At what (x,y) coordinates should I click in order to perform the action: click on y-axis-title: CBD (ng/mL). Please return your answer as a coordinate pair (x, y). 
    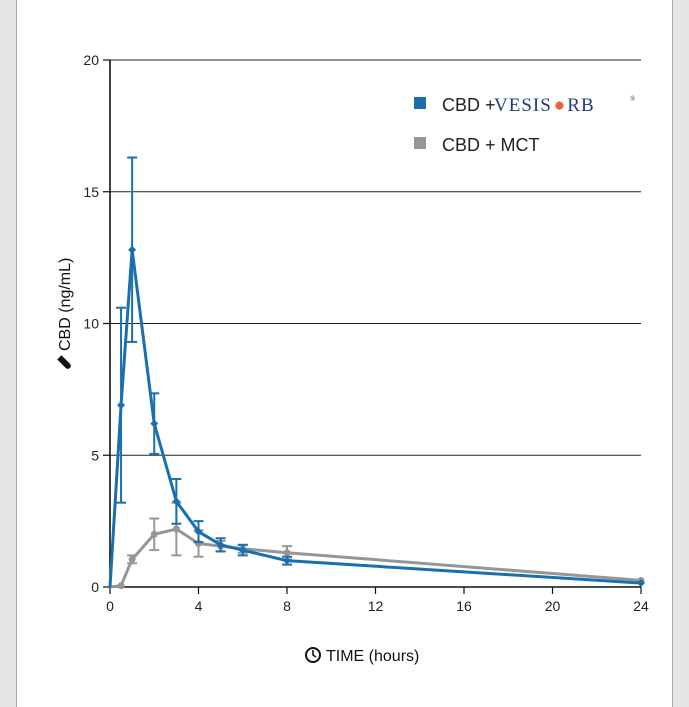
    Looking at the image, I should click on (65, 304).